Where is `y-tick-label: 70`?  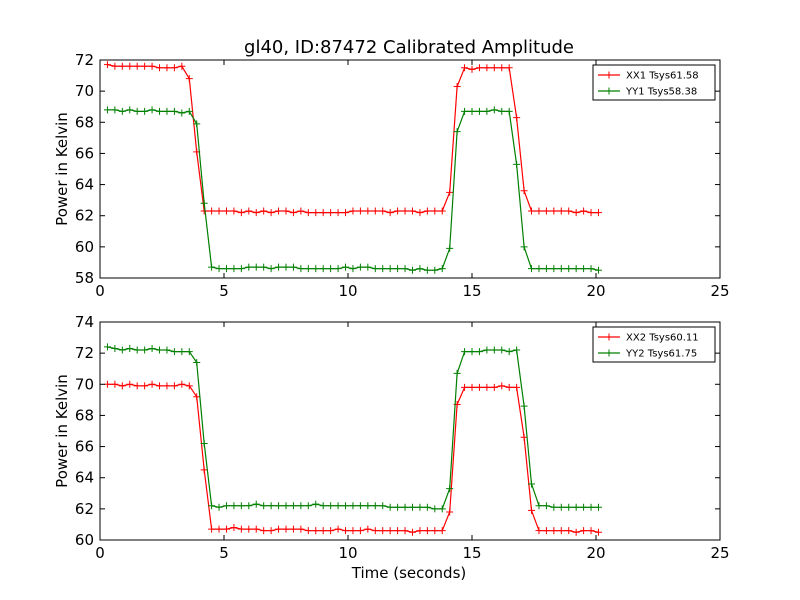
y-tick-label: 70 is located at coordinates (84, 384).